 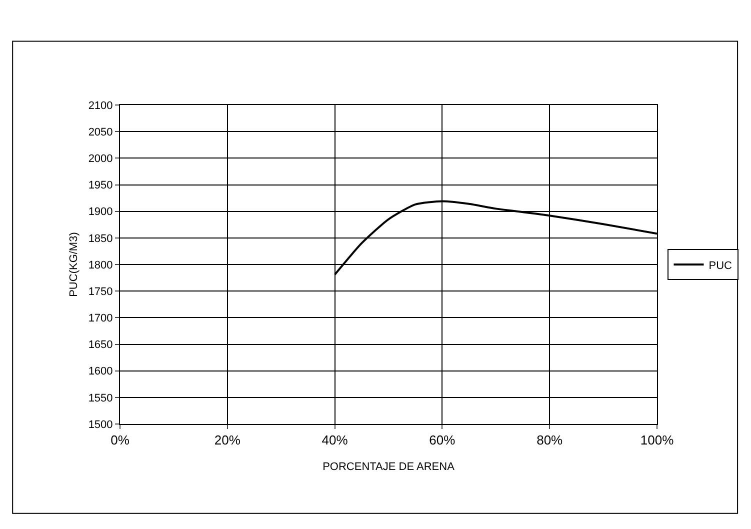 I want to click on y-tick-label: 1700, so click(x=100, y=318).